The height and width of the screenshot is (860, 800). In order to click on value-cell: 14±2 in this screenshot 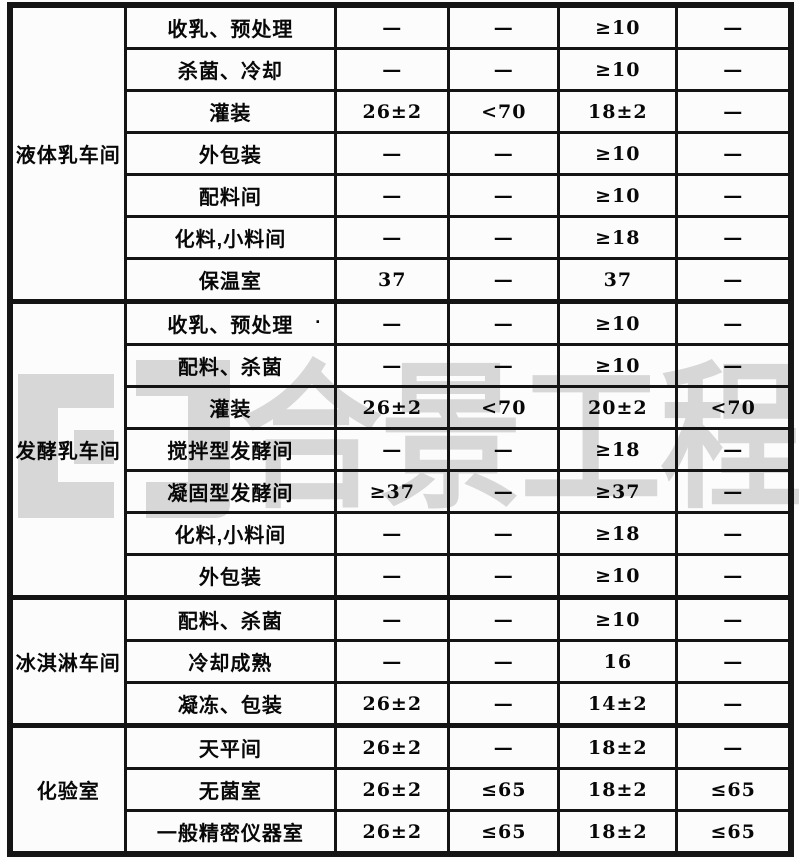, I will do `click(618, 704)`.